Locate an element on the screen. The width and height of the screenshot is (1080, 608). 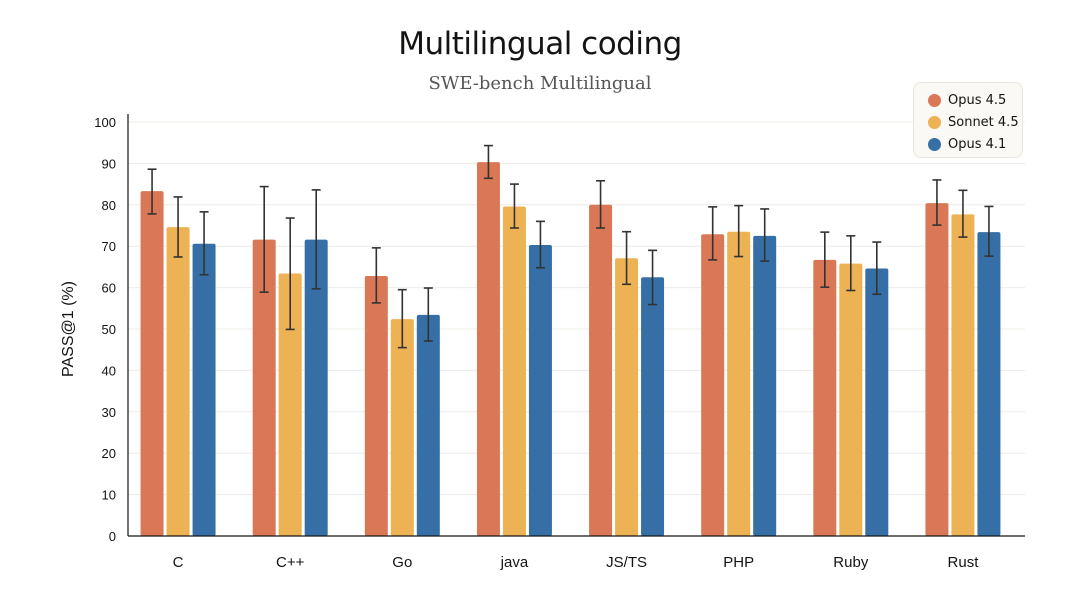
y-tick-label: 80 is located at coordinates (109, 205).